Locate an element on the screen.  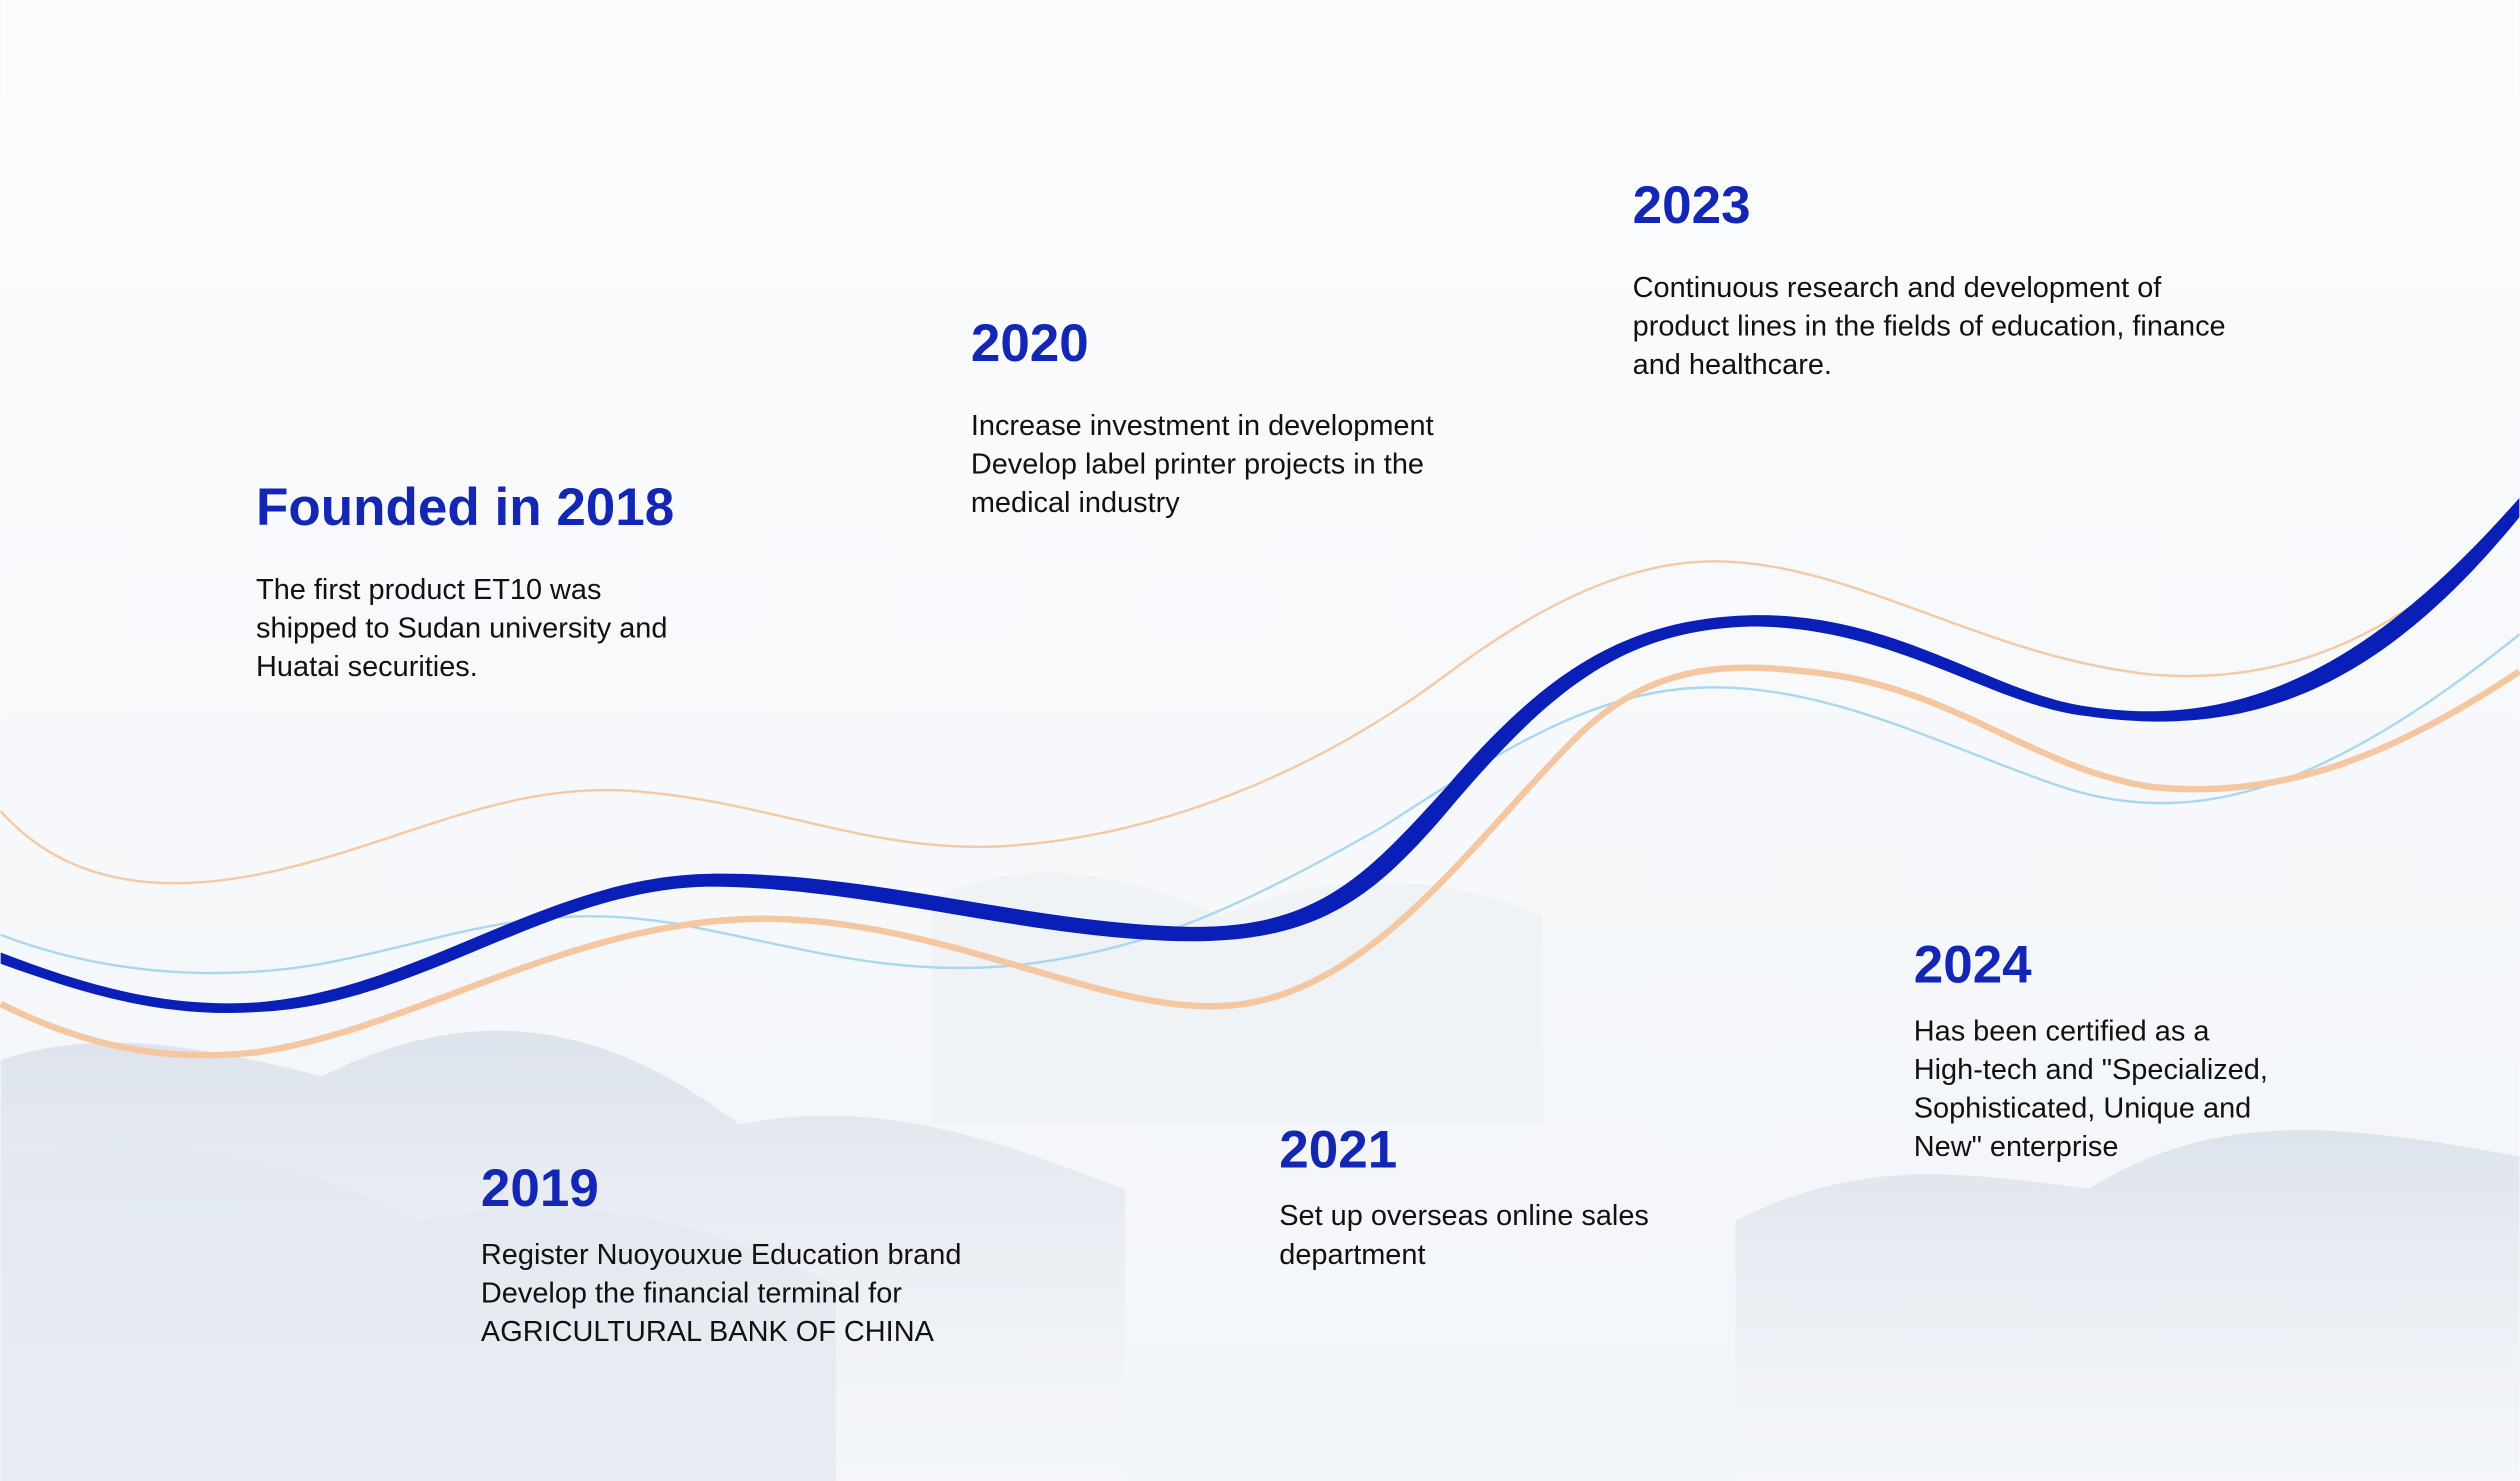
milestone-title: 2023 is located at coordinates (1692, 205).